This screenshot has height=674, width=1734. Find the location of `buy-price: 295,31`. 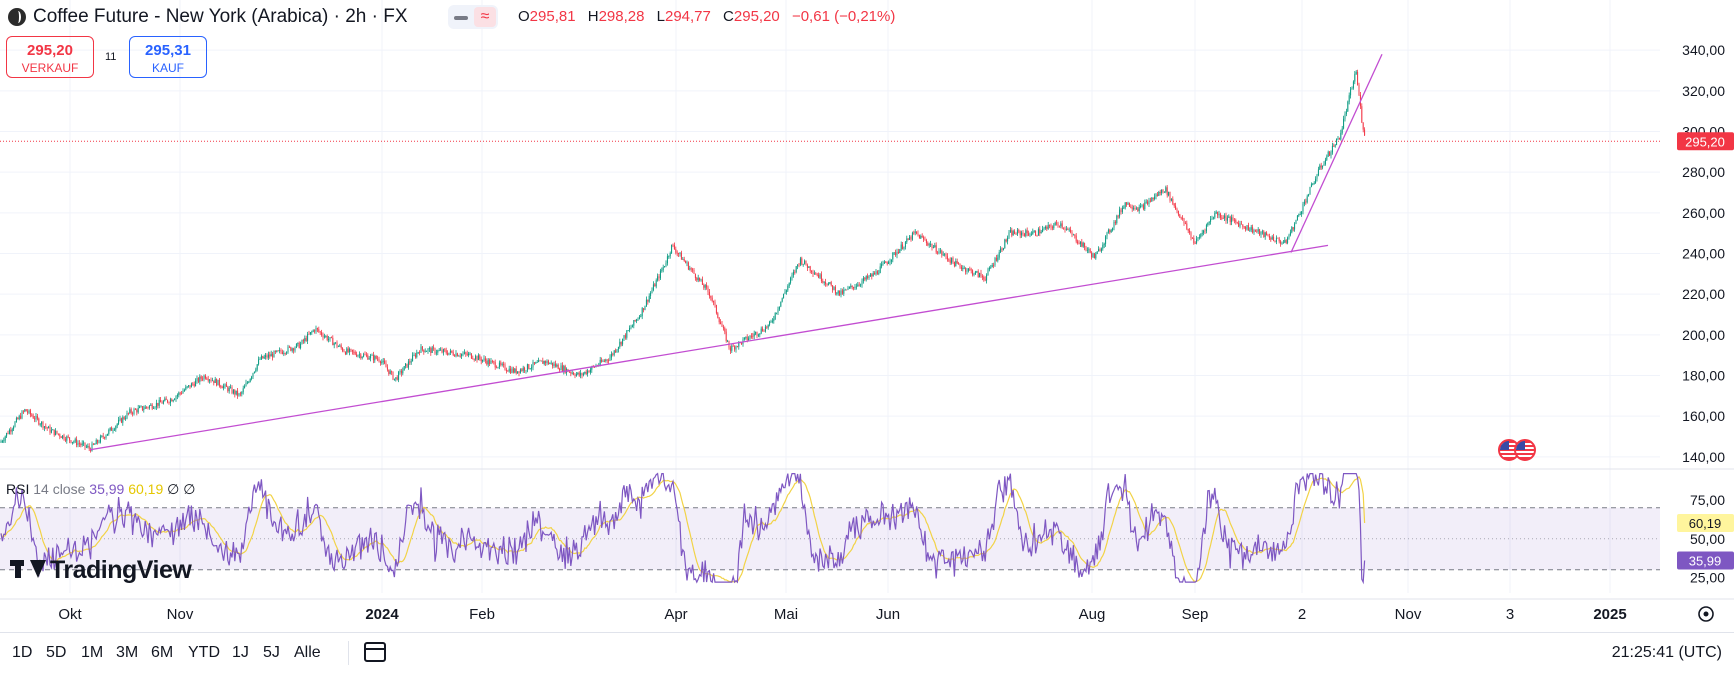

buy-price: 295,31 is located at coordinates (168, 50).